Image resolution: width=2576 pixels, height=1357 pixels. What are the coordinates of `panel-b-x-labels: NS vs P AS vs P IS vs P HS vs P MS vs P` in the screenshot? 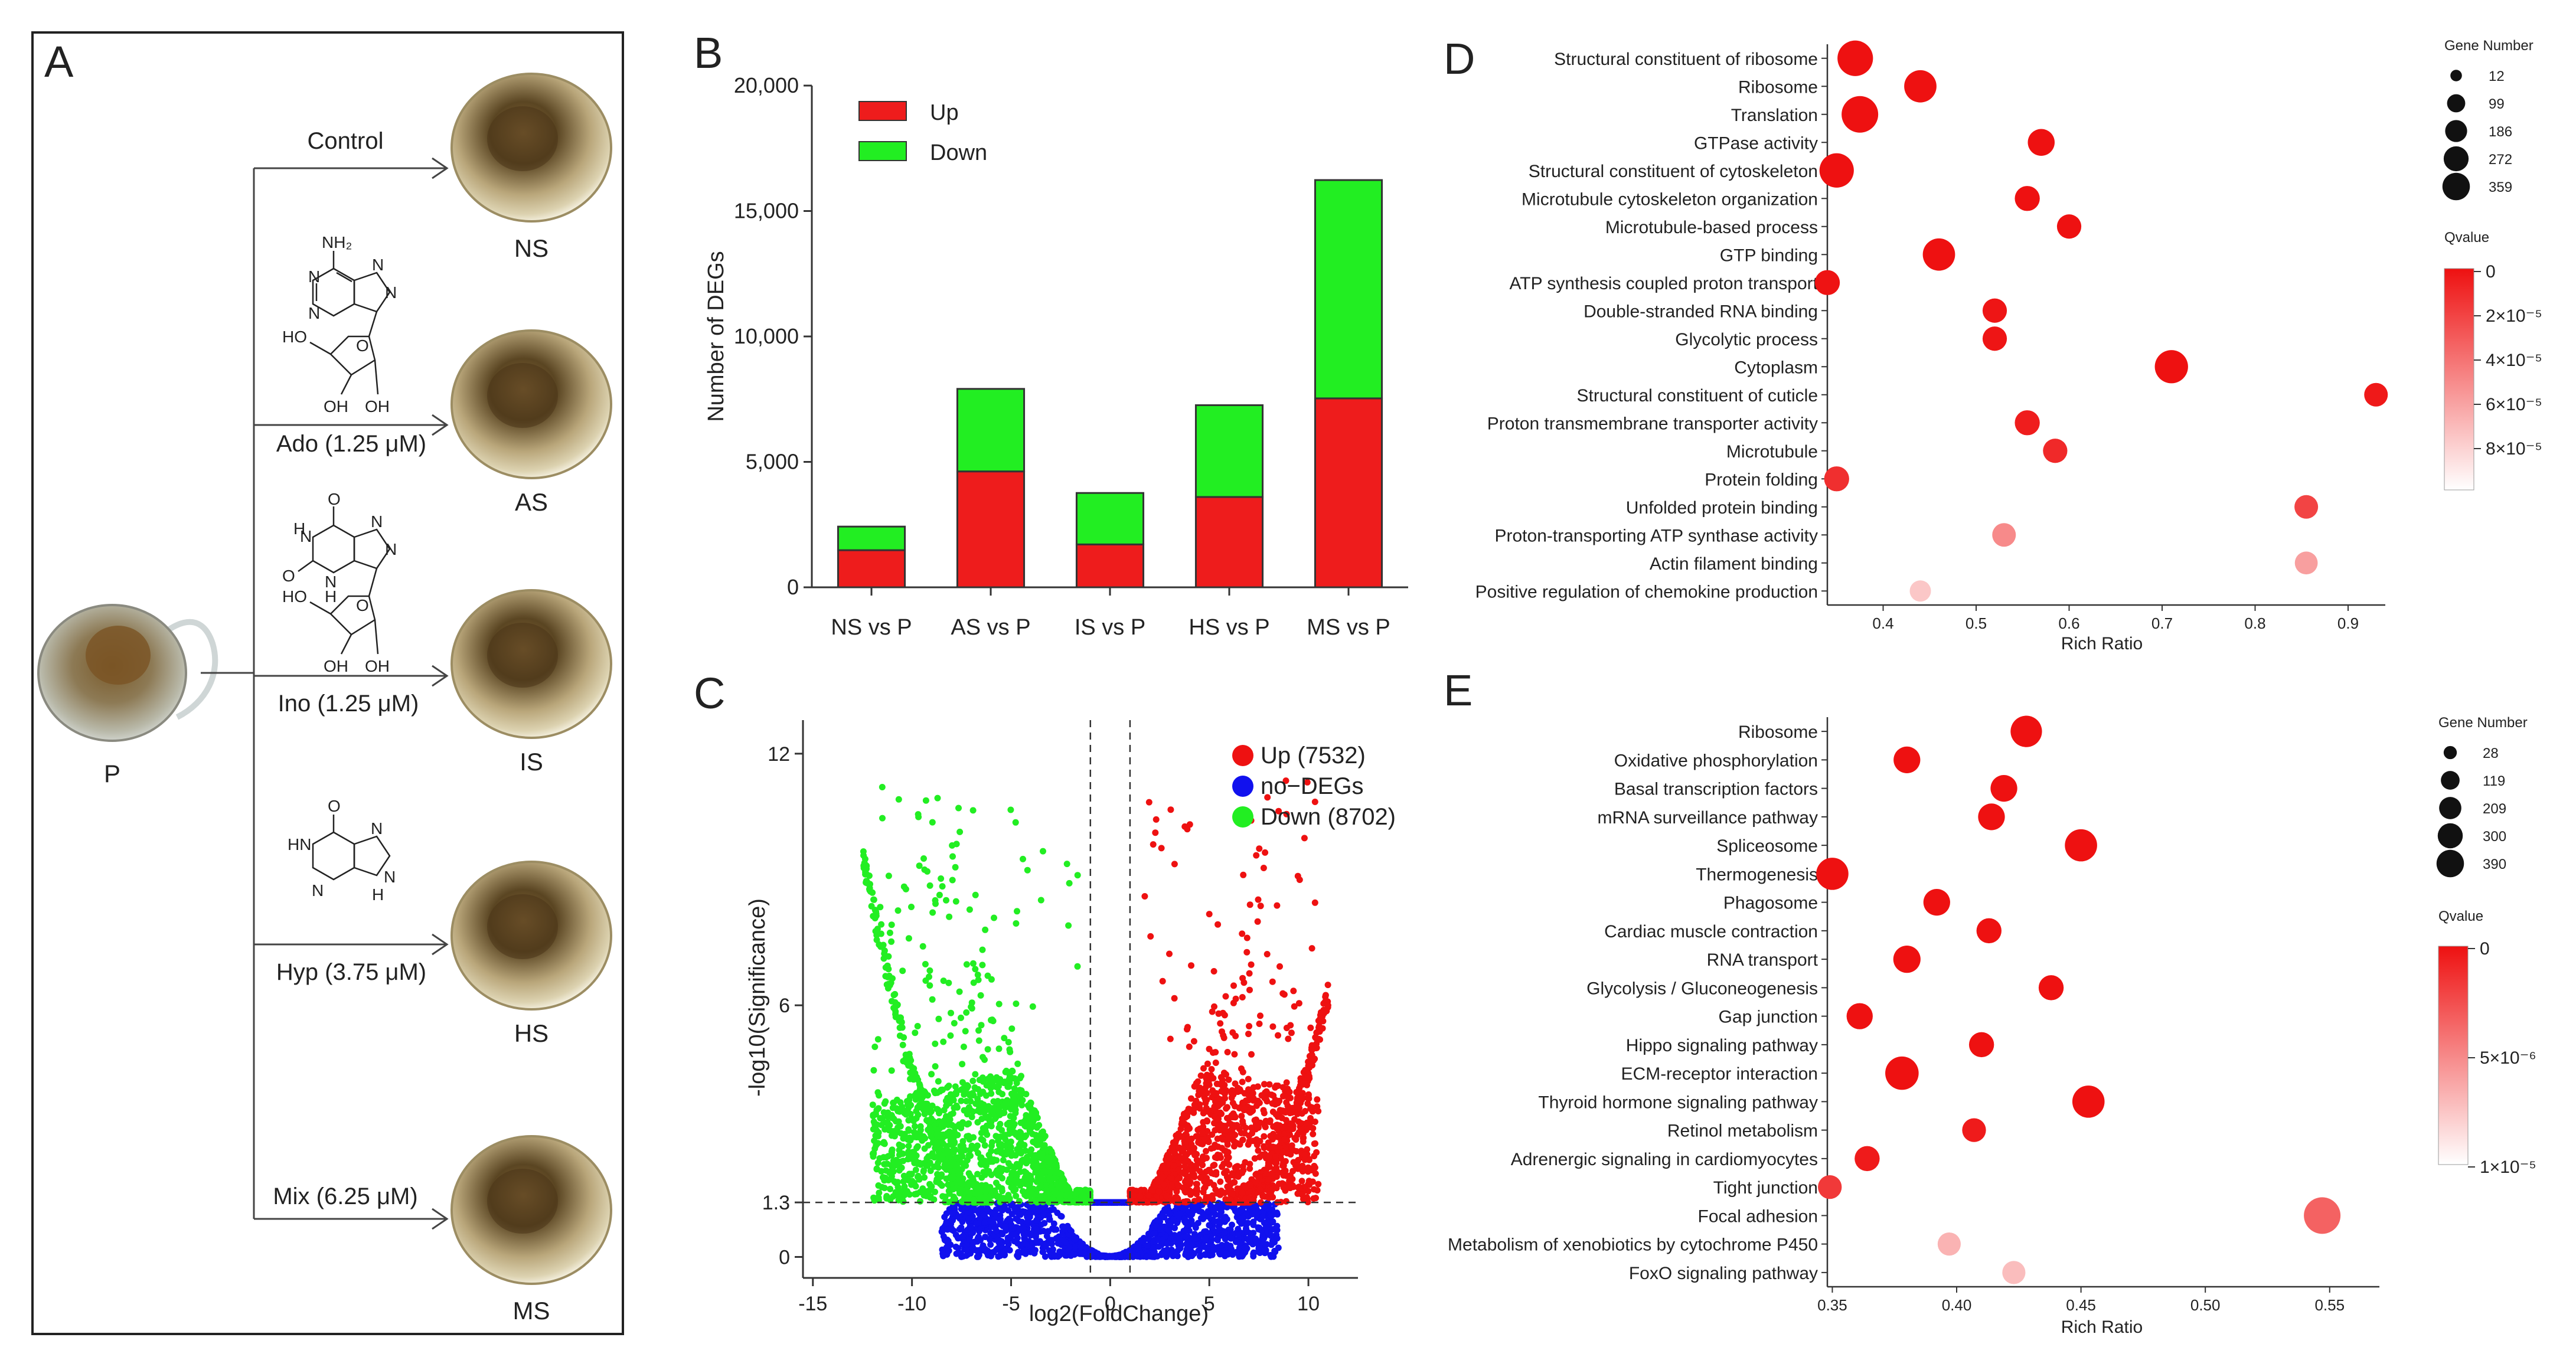 It's located at (1110, 613).